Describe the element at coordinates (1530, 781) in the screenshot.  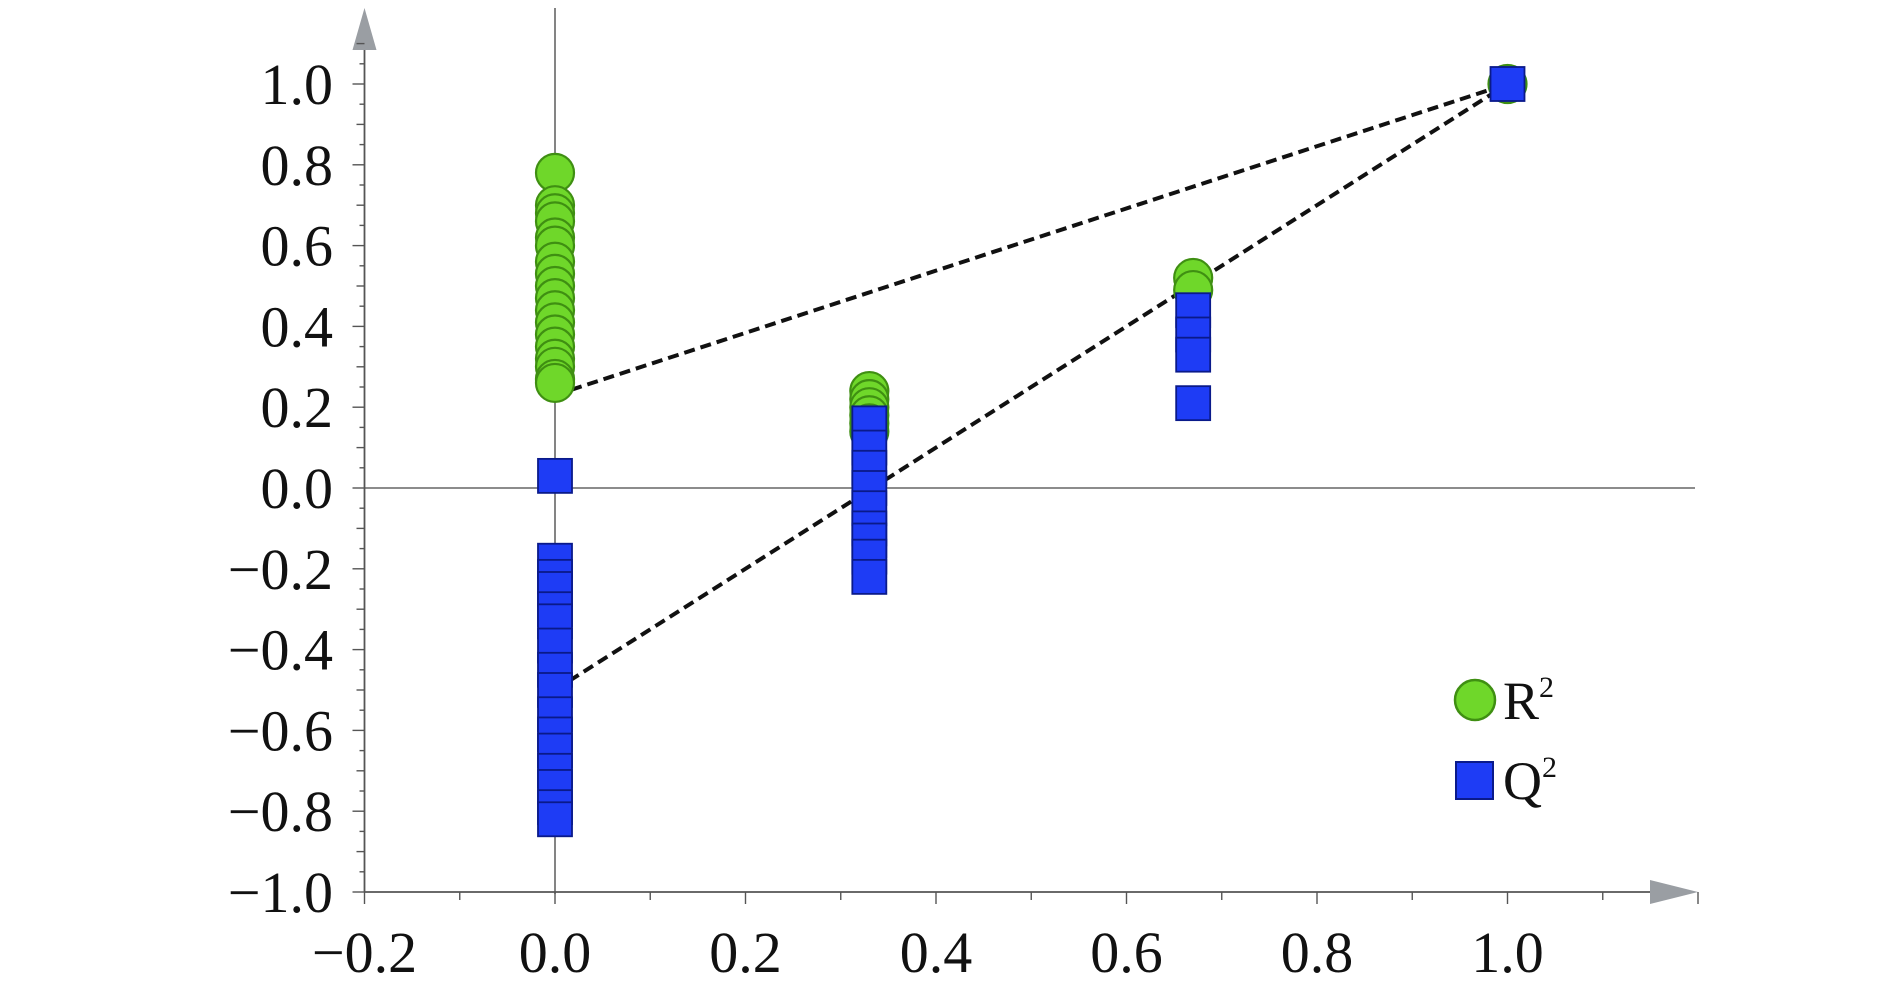
I see `legend-q2-label: Q2` at that location.